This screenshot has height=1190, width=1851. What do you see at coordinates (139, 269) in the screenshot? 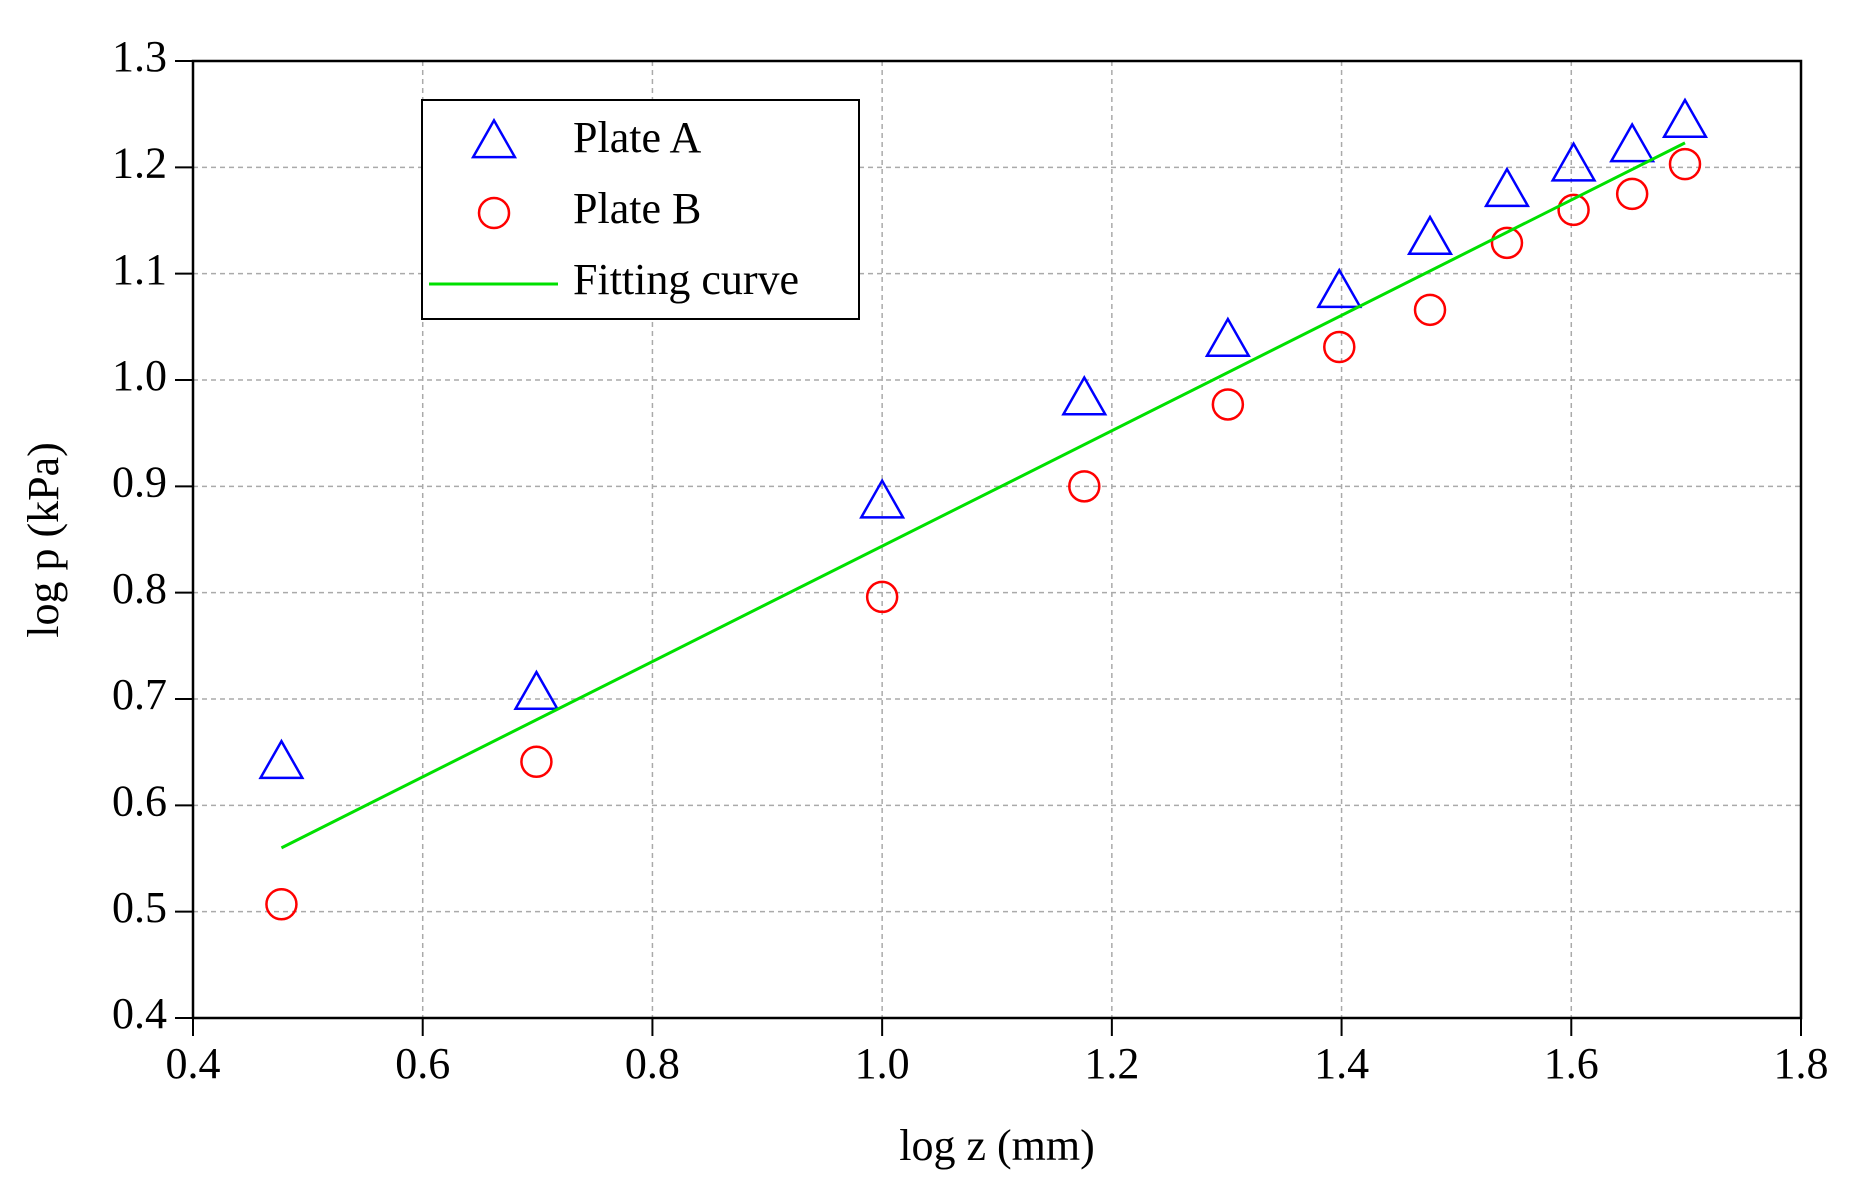
I see `y-tick-label: 1.1` at bounding box center [139, 269].